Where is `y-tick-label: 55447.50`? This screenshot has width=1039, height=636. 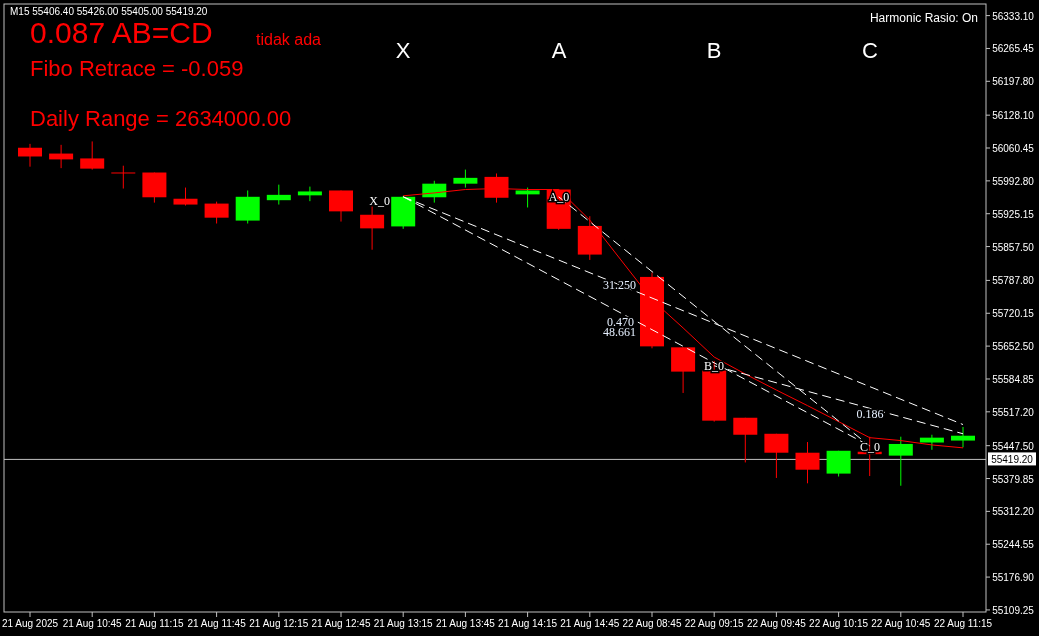 y-tick-label: 55447.50 is located at coordinates (1013, 446).